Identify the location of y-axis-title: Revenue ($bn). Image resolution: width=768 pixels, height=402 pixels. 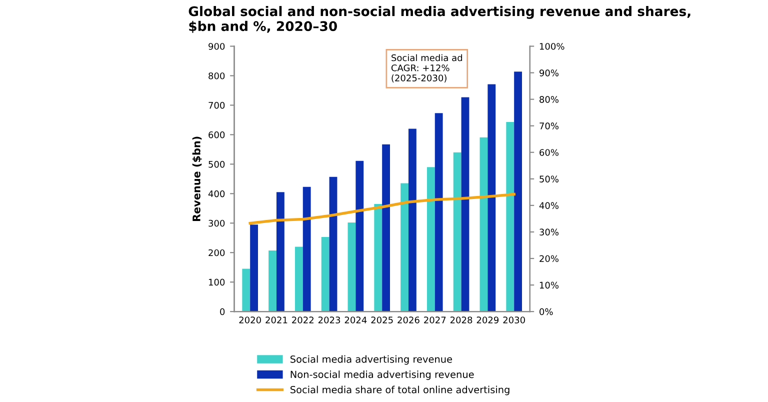
(197, 178).